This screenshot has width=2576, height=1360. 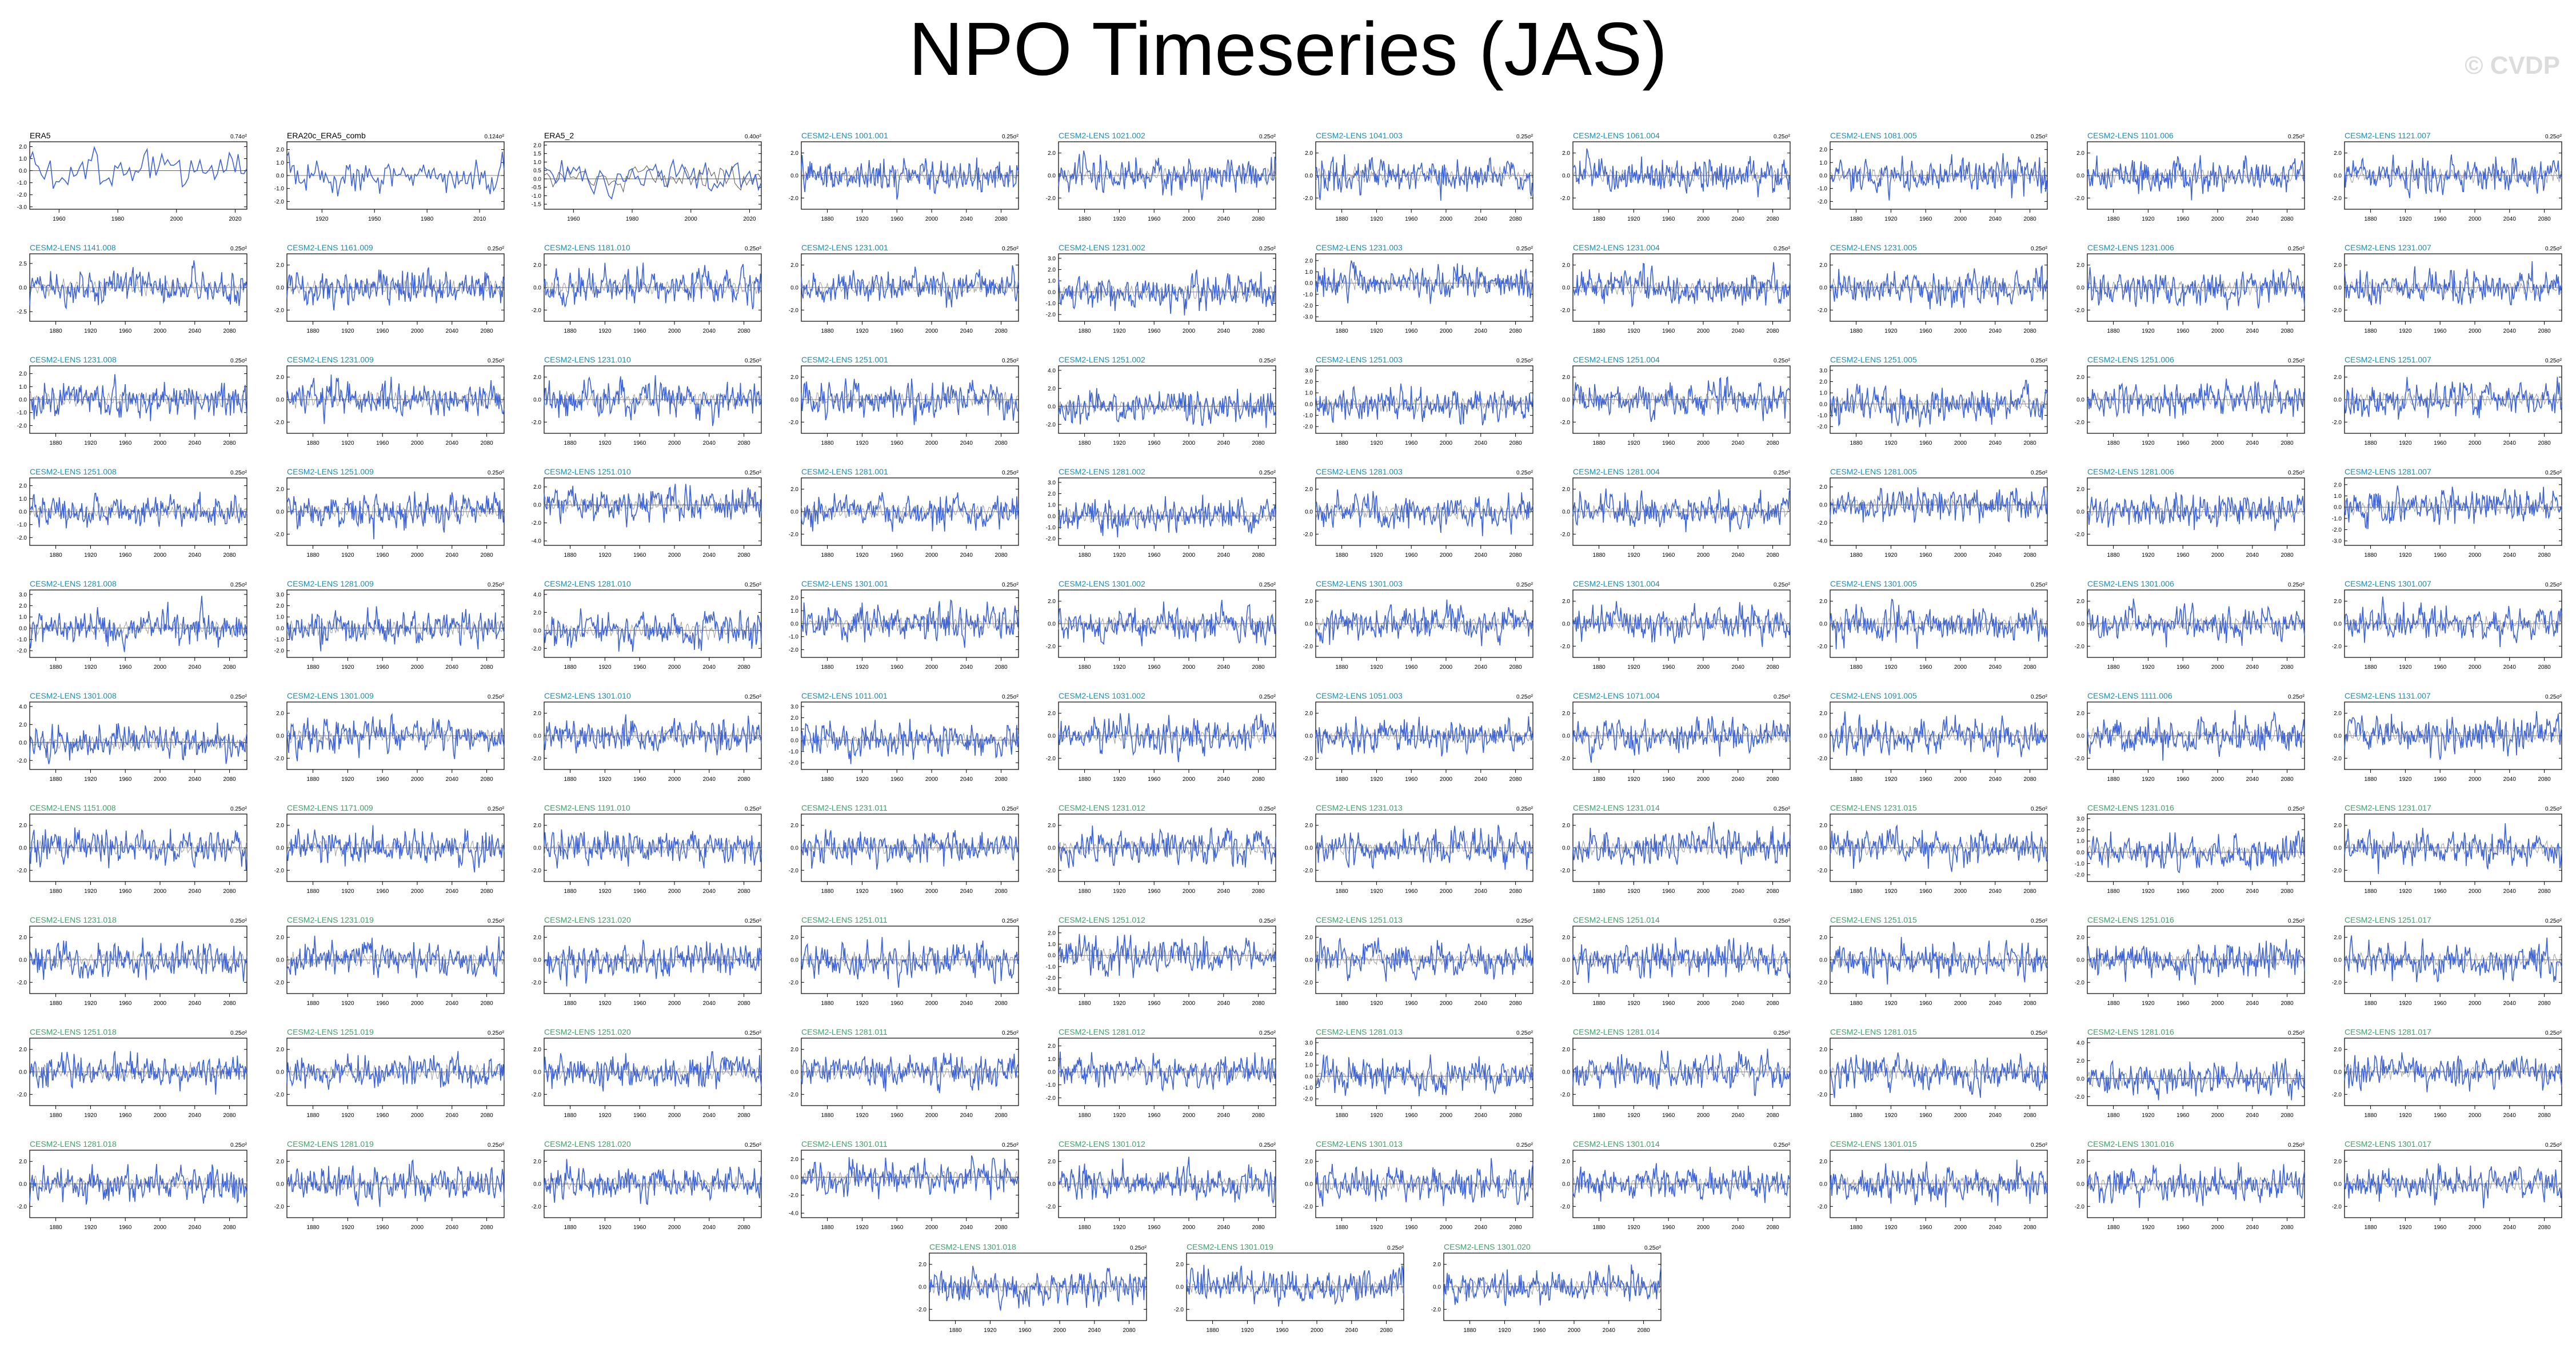 I want to click on panel-title: CESM2-LENS 1231.008, so click(x=73, y=359).